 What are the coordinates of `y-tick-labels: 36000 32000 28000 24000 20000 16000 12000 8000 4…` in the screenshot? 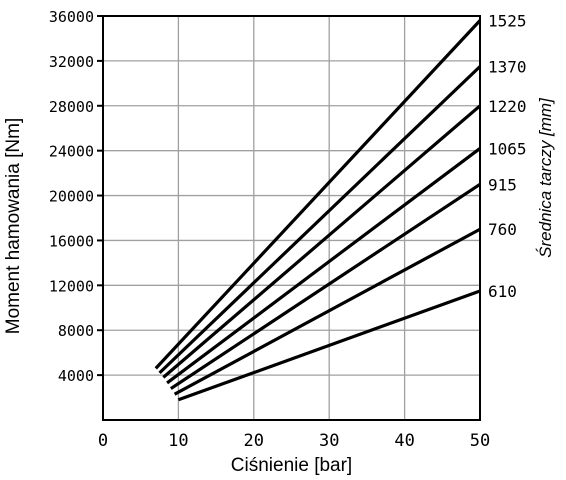 It's located at (76, 196).